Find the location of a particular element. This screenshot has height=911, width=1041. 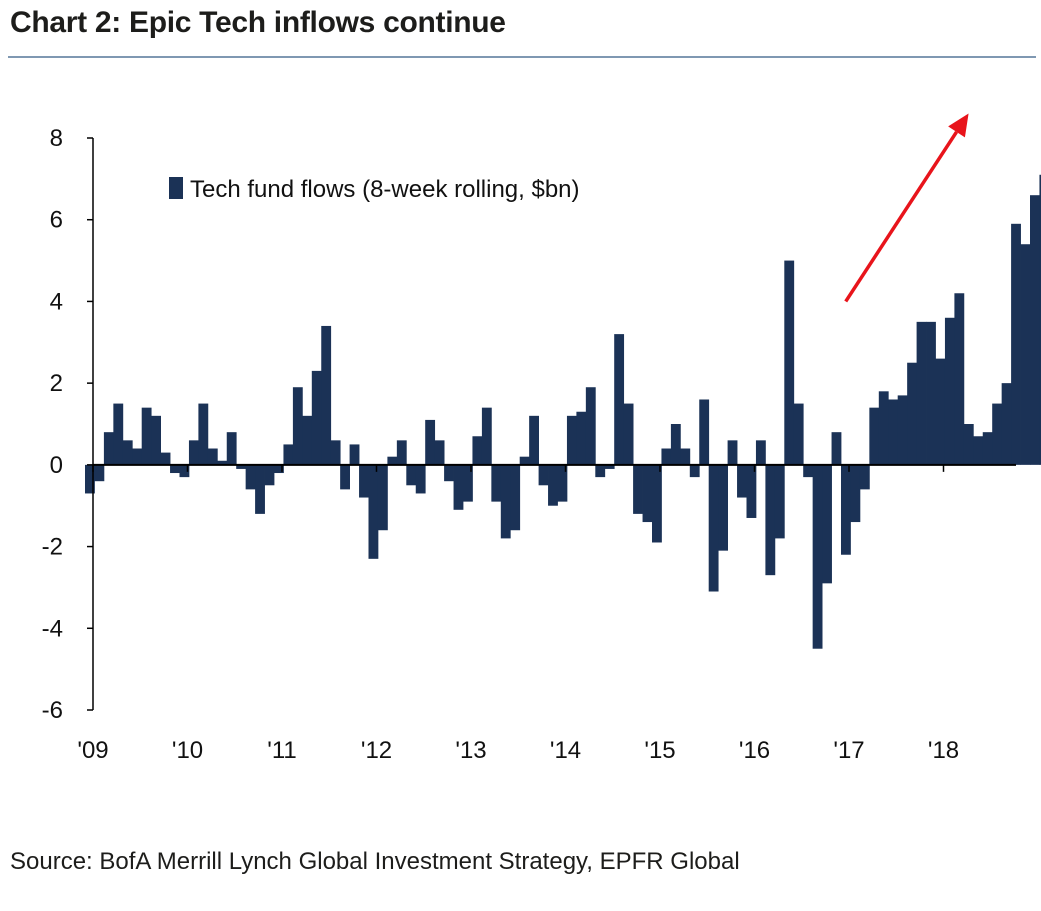

y-tick-label: -4 is located at coordinates (52, 628).